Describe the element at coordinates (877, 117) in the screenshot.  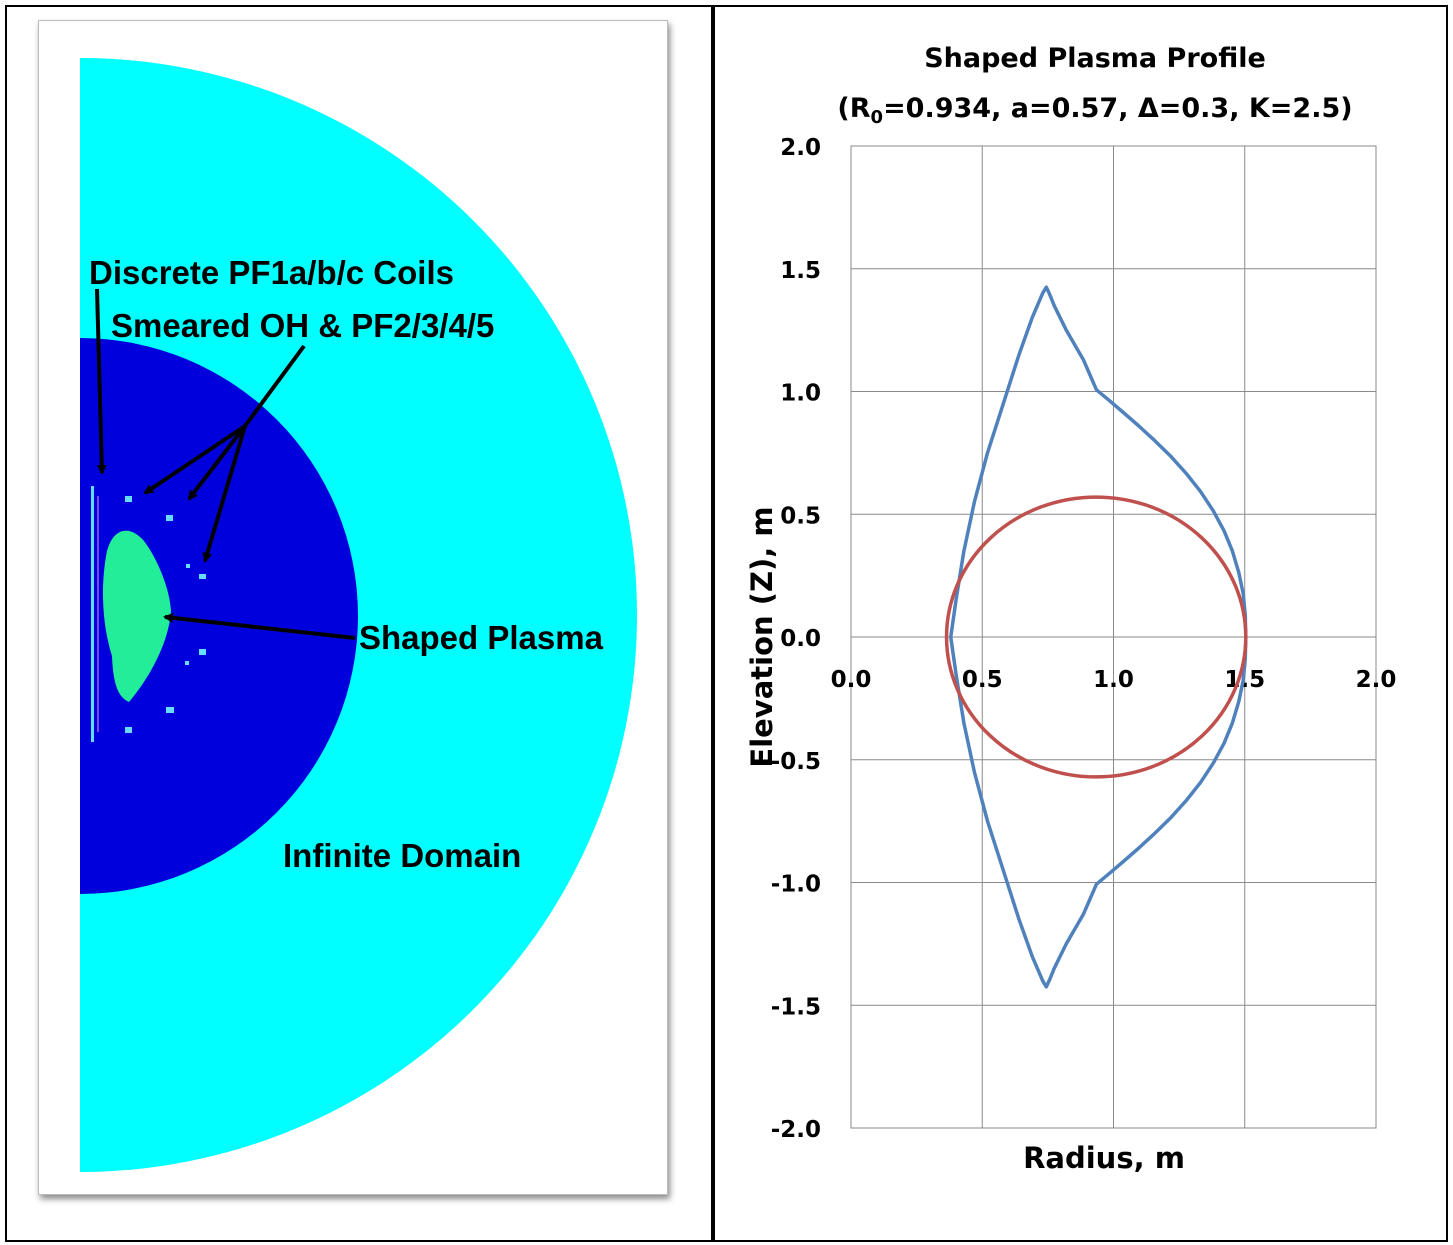
I see `chart-subtitle-subscript: 0` at that location.